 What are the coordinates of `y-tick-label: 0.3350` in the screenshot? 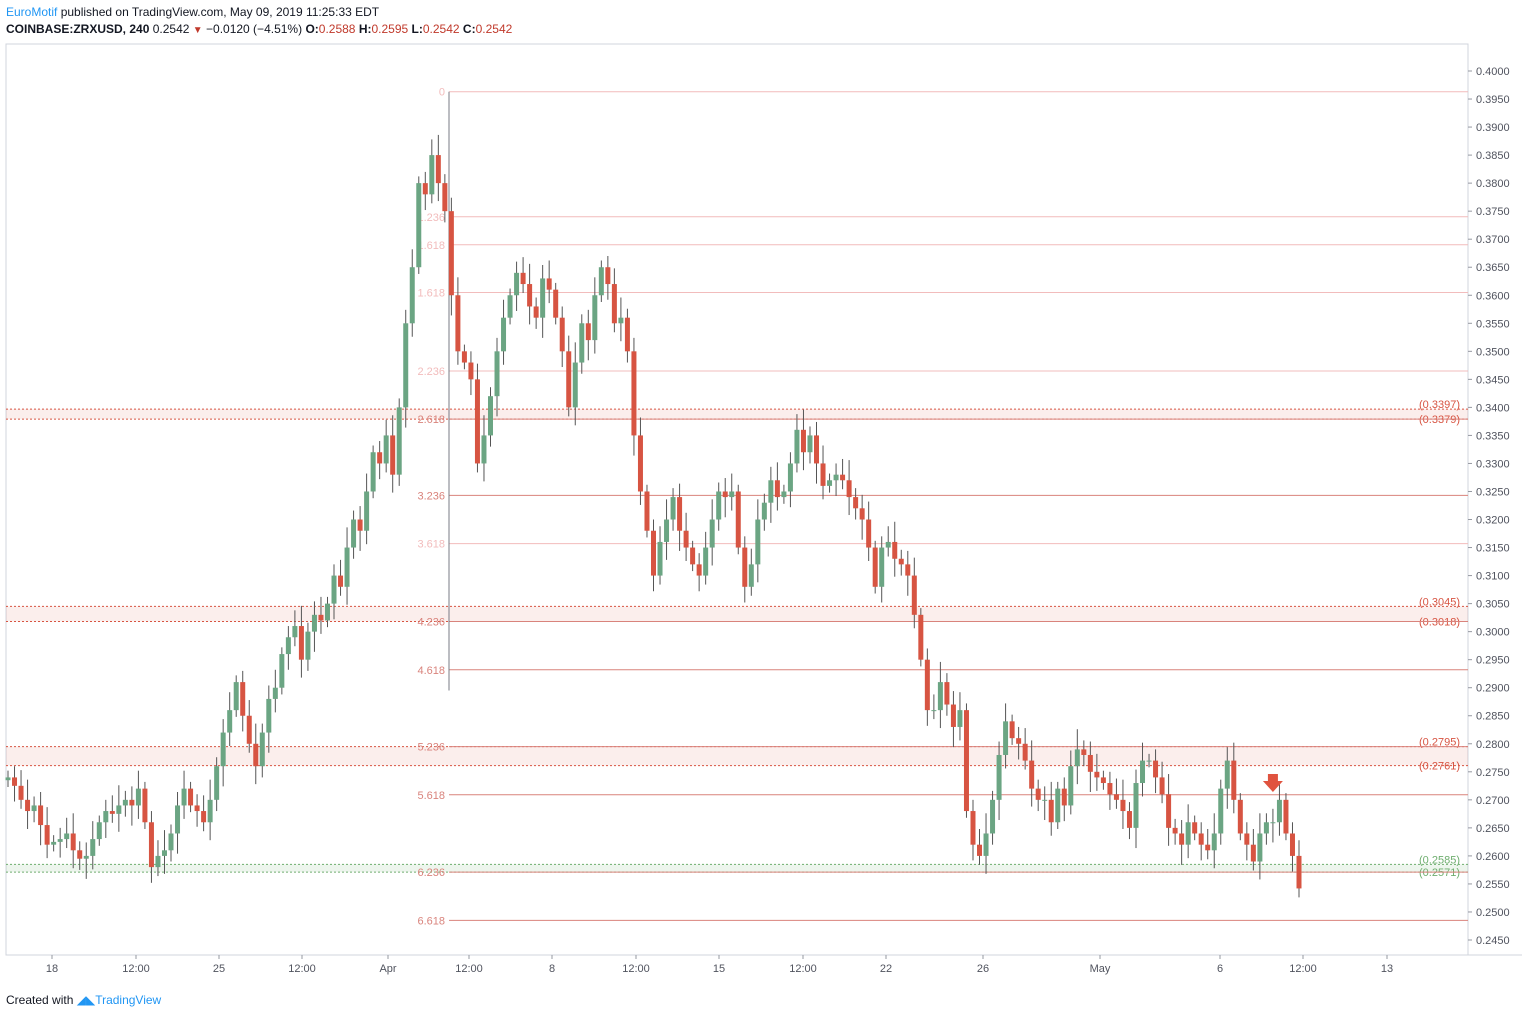 It's located at (1493, 436).